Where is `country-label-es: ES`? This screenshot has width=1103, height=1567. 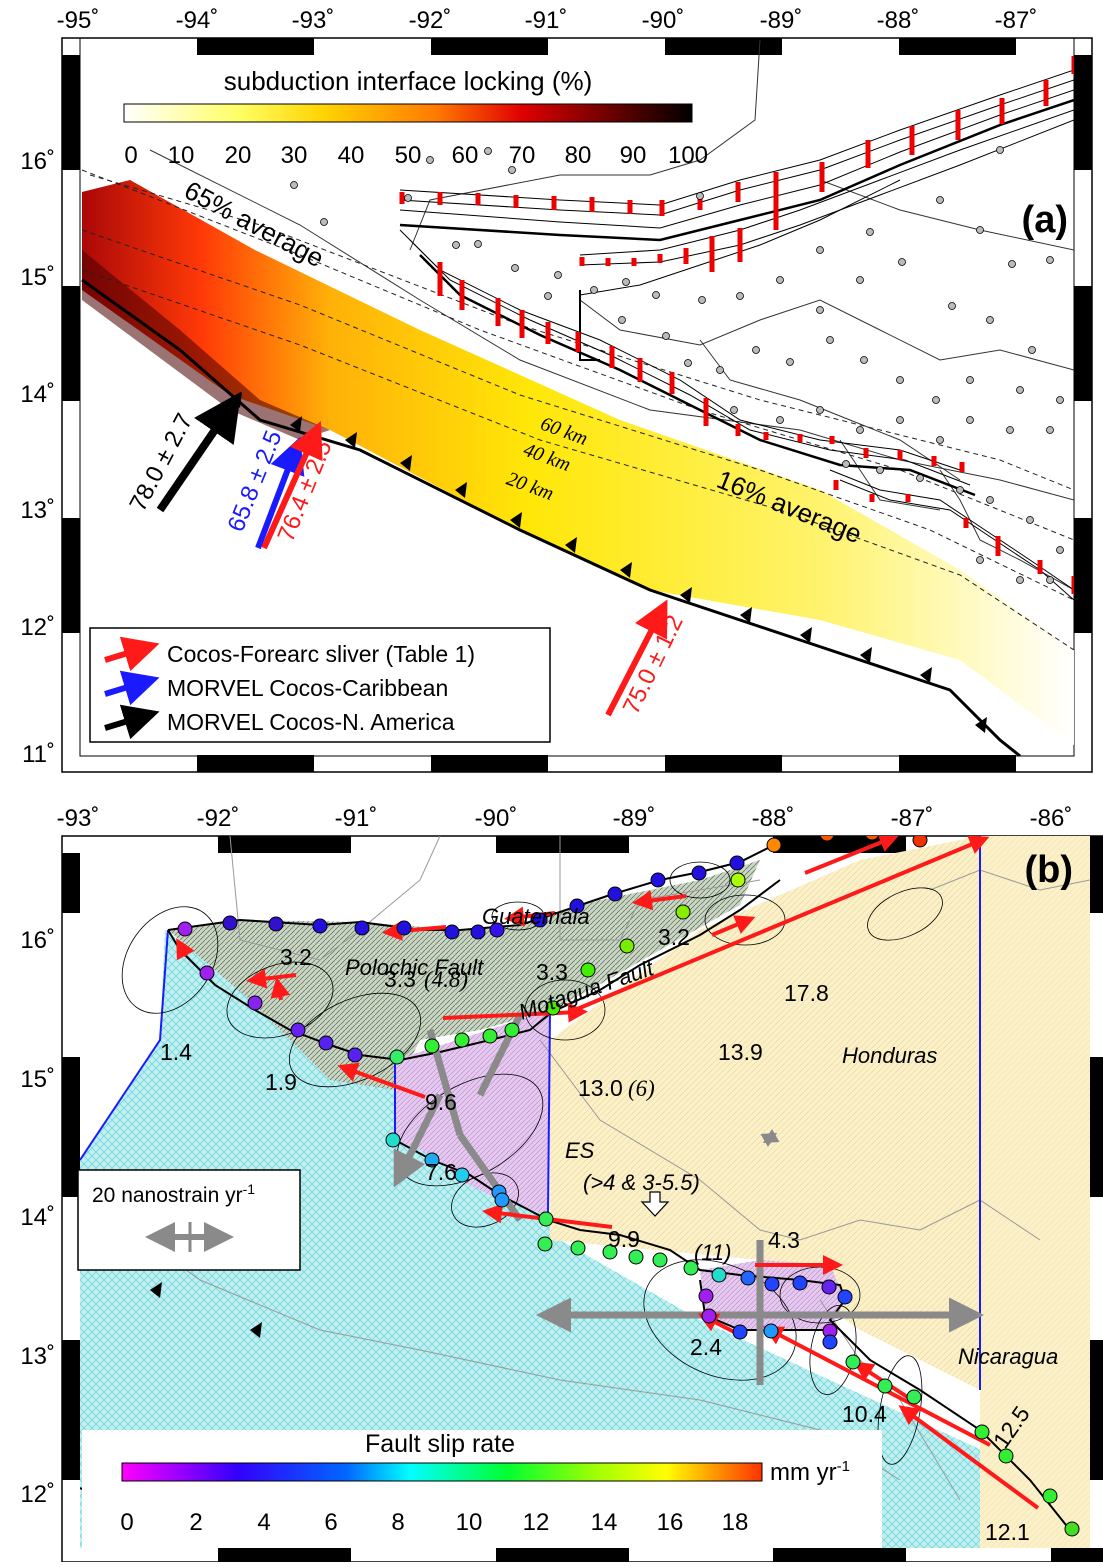
country-label-es: ES is located at coordinates (580, 1150).